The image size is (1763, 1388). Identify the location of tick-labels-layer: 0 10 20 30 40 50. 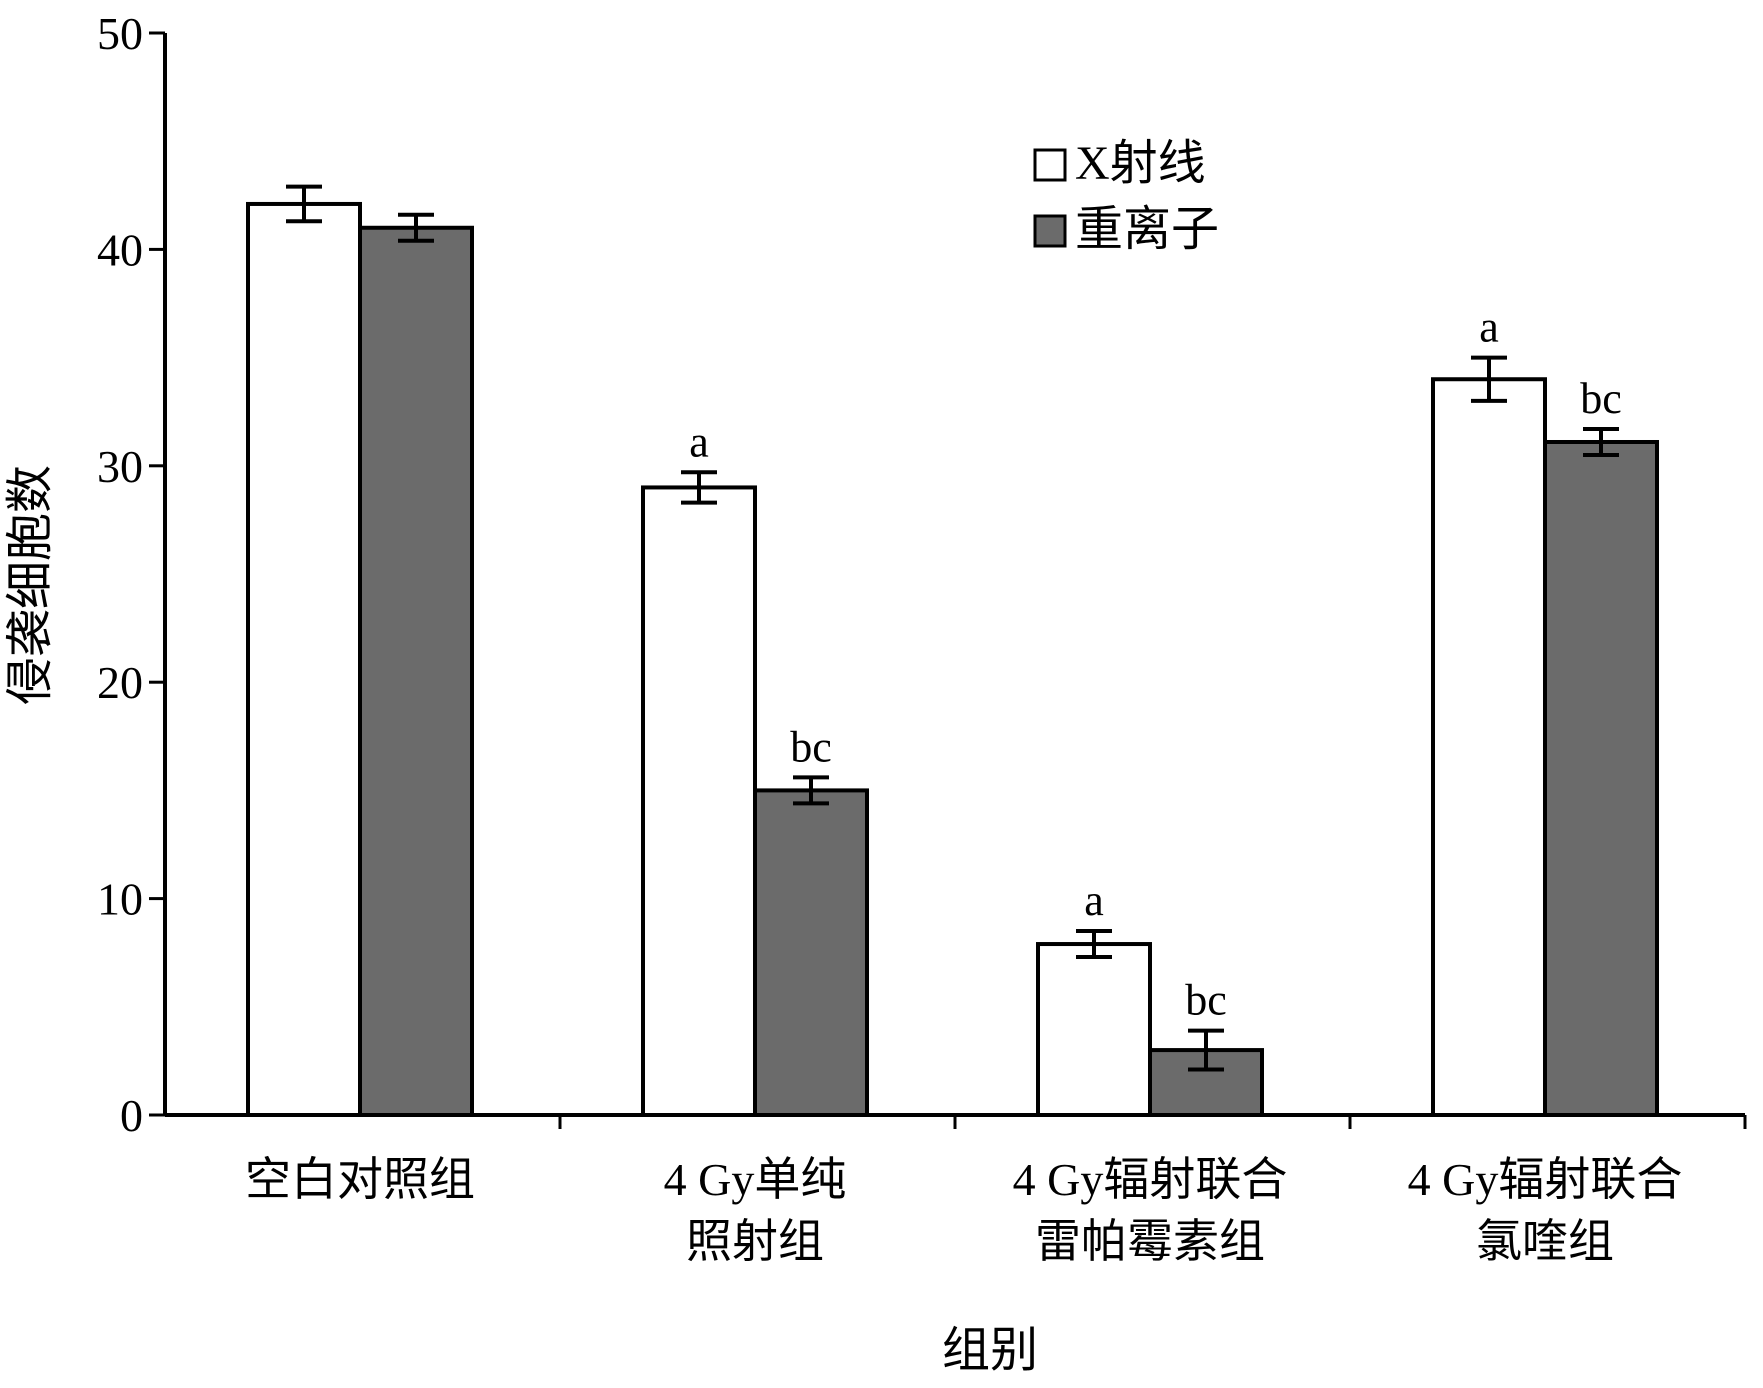
(120, 574).